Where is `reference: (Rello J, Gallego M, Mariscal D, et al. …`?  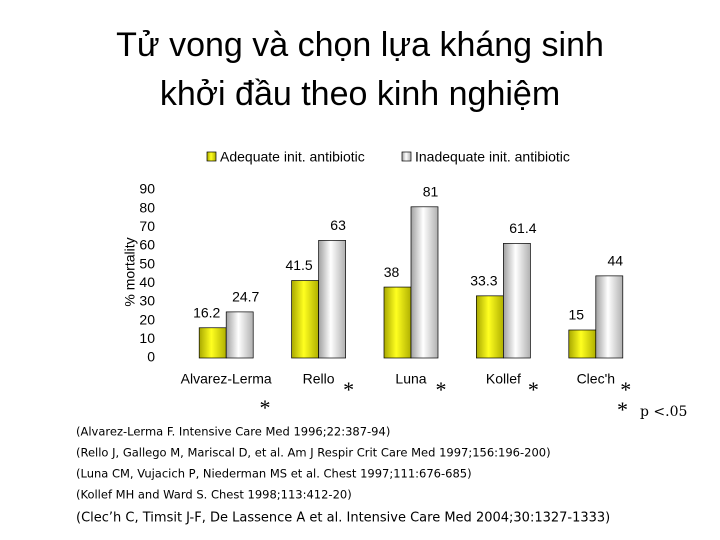 reference: (Rello J, Gallego M, Mariscal D, et al. … is located at coordinates (313, 453).